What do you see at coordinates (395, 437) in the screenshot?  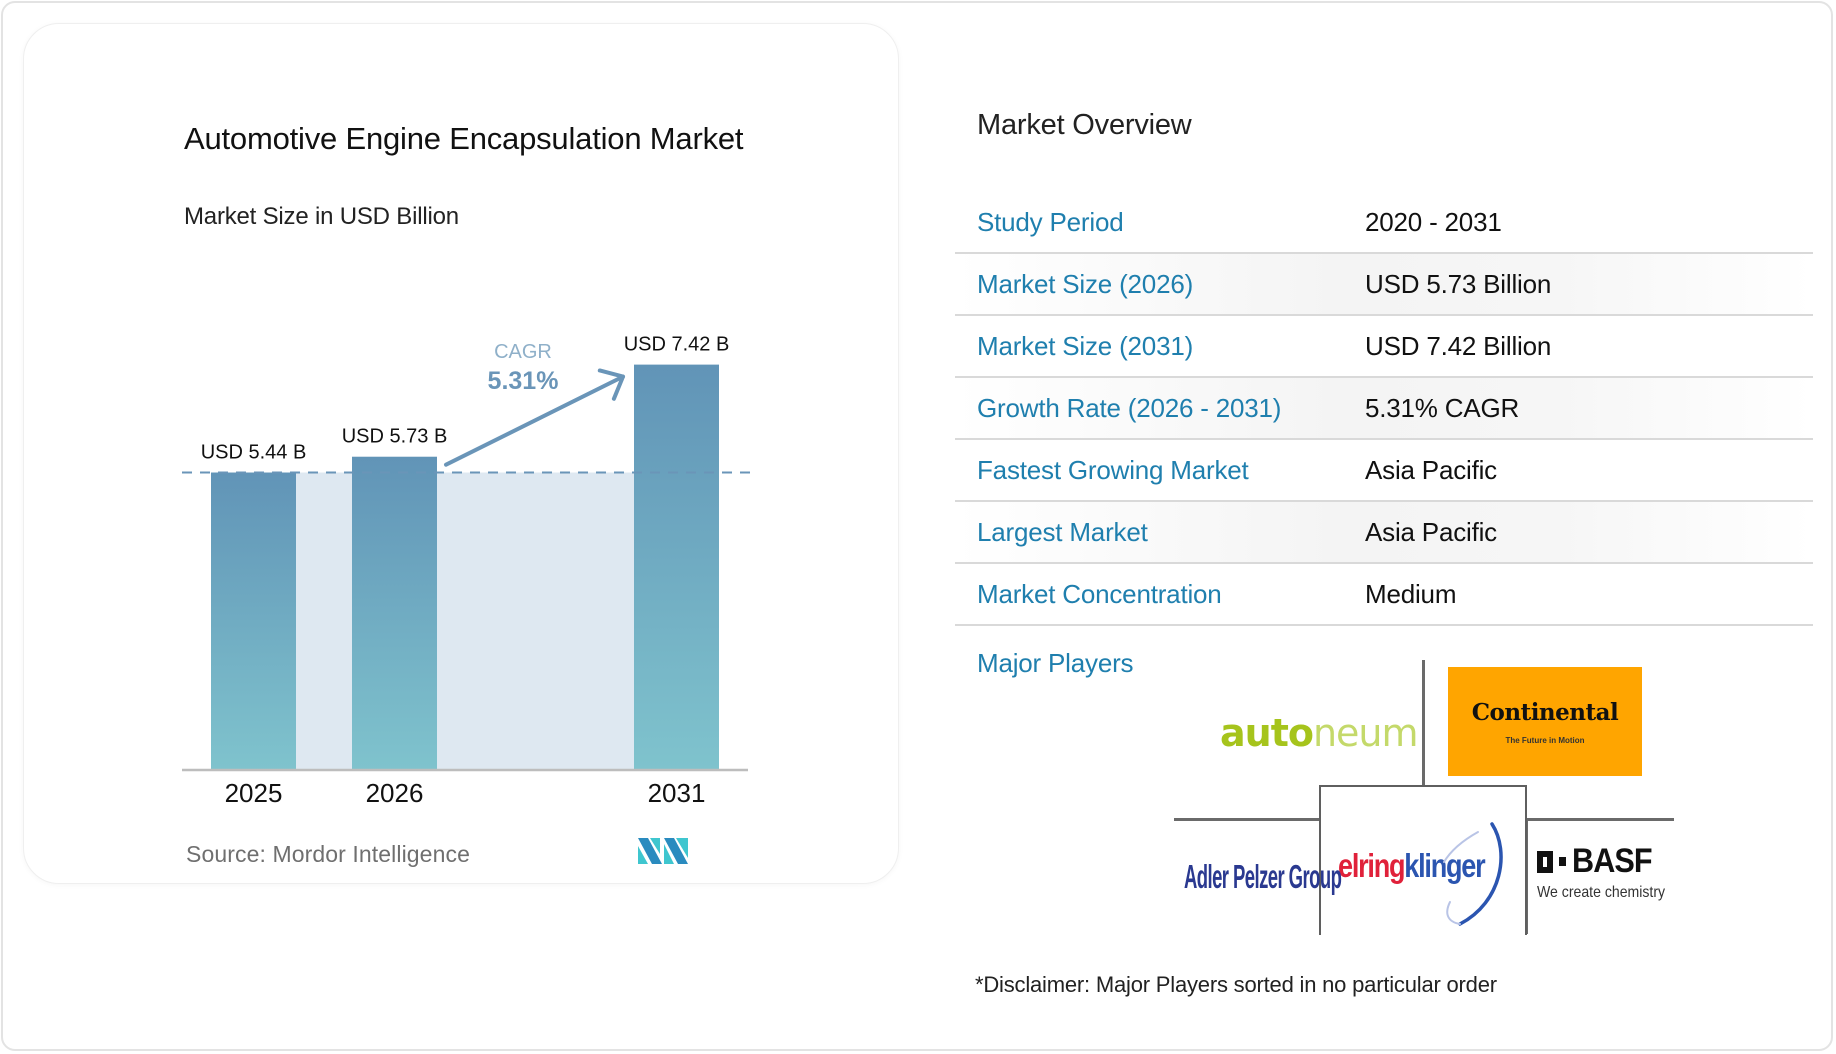 I see `bar-value-label: USD 5.73 B` at bounding box center [395, 437].